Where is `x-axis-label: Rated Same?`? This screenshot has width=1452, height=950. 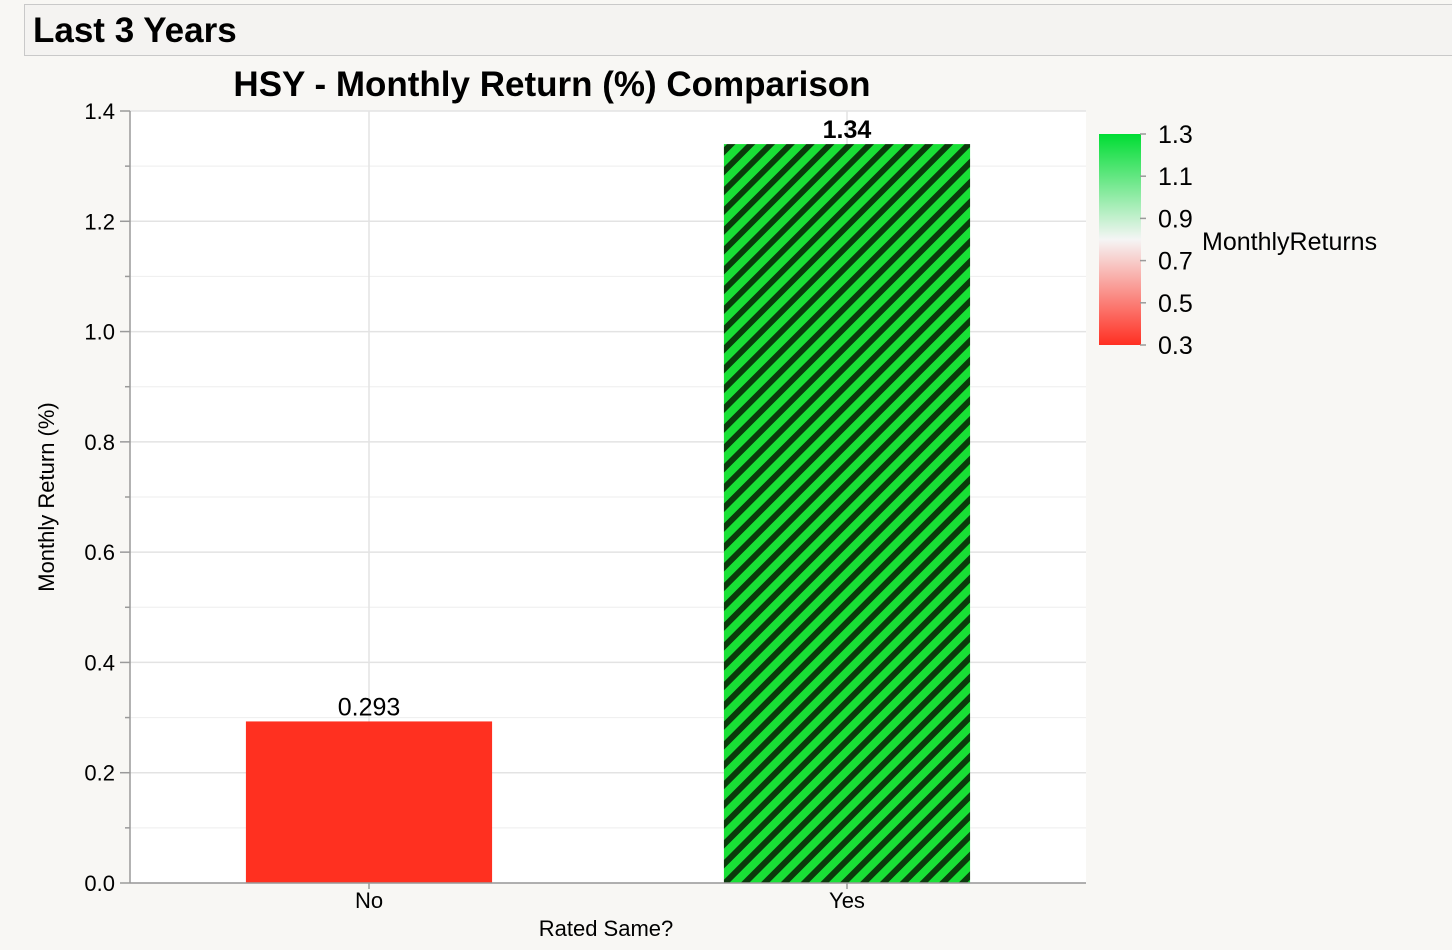
x-axis-label: Rated Same? is located at coordinates (606, 928).